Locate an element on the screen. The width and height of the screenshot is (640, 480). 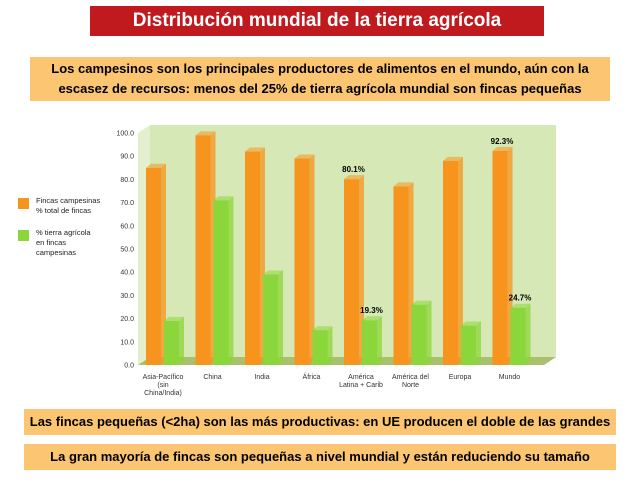
legend-swatch-green is located at coordinates (23, 235).